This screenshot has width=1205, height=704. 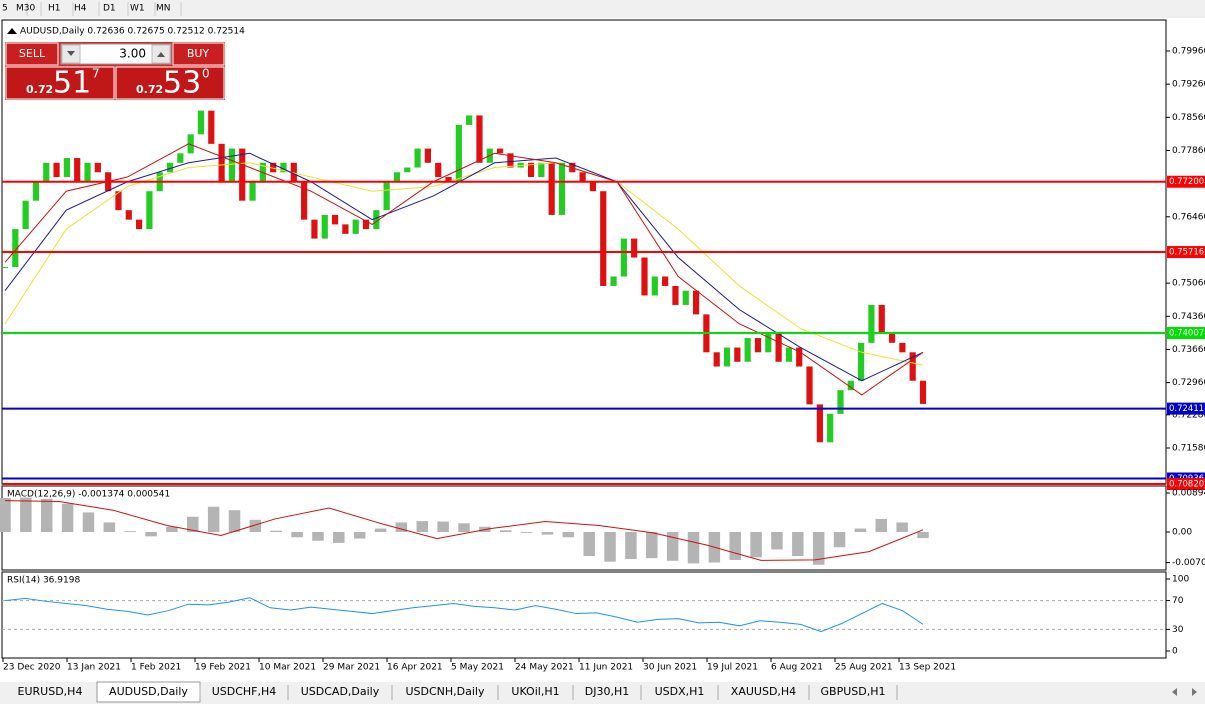 I want to click on down-icon, so click(x=71, y=53).